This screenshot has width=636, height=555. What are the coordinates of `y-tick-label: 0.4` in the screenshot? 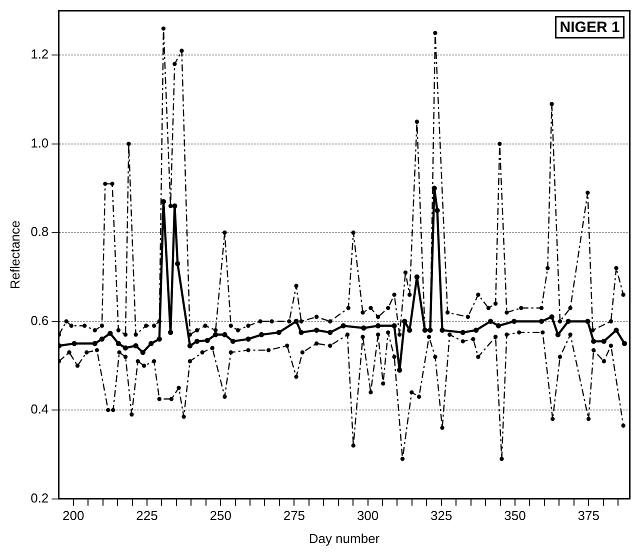 It's located at (39, 409).